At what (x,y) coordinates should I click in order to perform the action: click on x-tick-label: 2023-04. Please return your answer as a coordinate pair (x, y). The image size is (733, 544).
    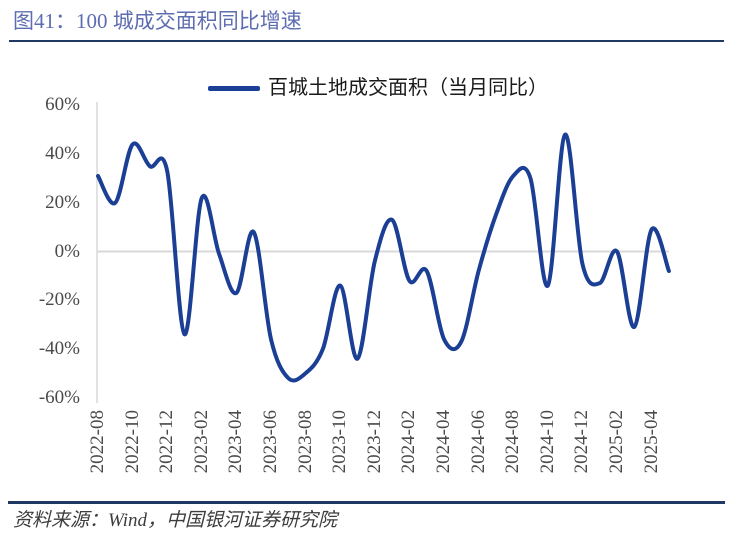
    Looking at the image, I should click on (236, 442).